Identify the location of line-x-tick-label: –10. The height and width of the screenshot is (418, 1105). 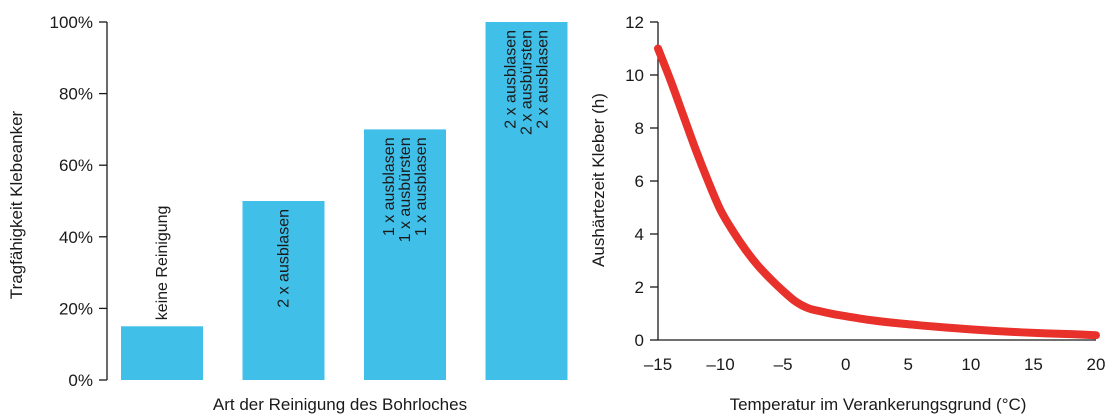
(720, 364).